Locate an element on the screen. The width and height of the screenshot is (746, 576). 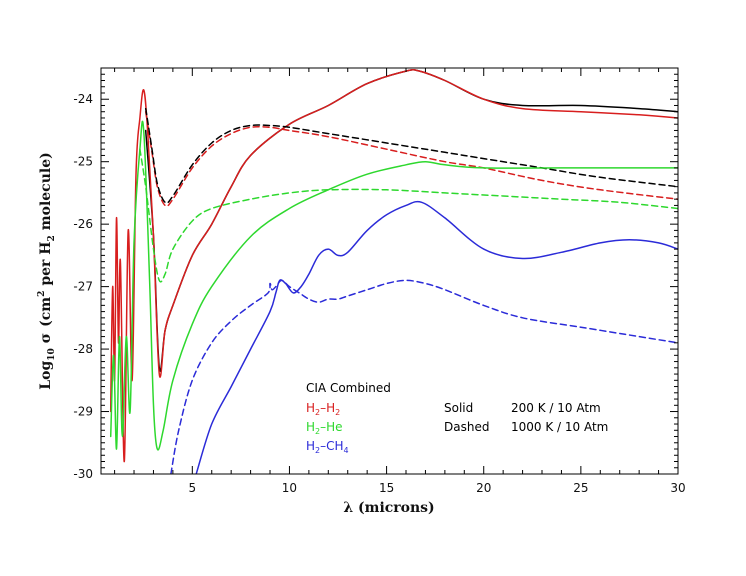
x-tick-label: 30 is located at coordinates (677, 488).